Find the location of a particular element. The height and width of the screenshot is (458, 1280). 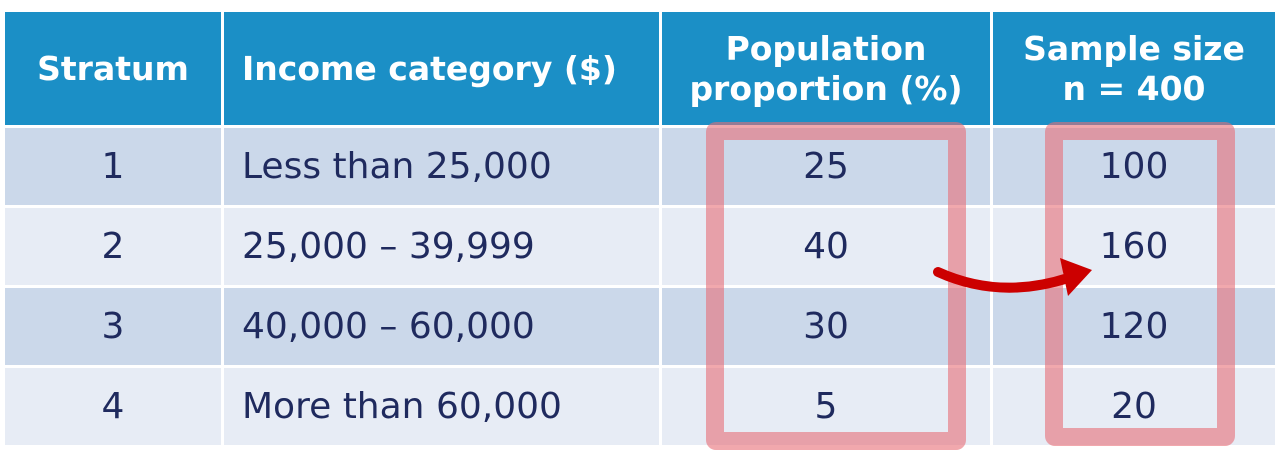

header-population-line2: proportion (%) is located at coordinates (826, 88).